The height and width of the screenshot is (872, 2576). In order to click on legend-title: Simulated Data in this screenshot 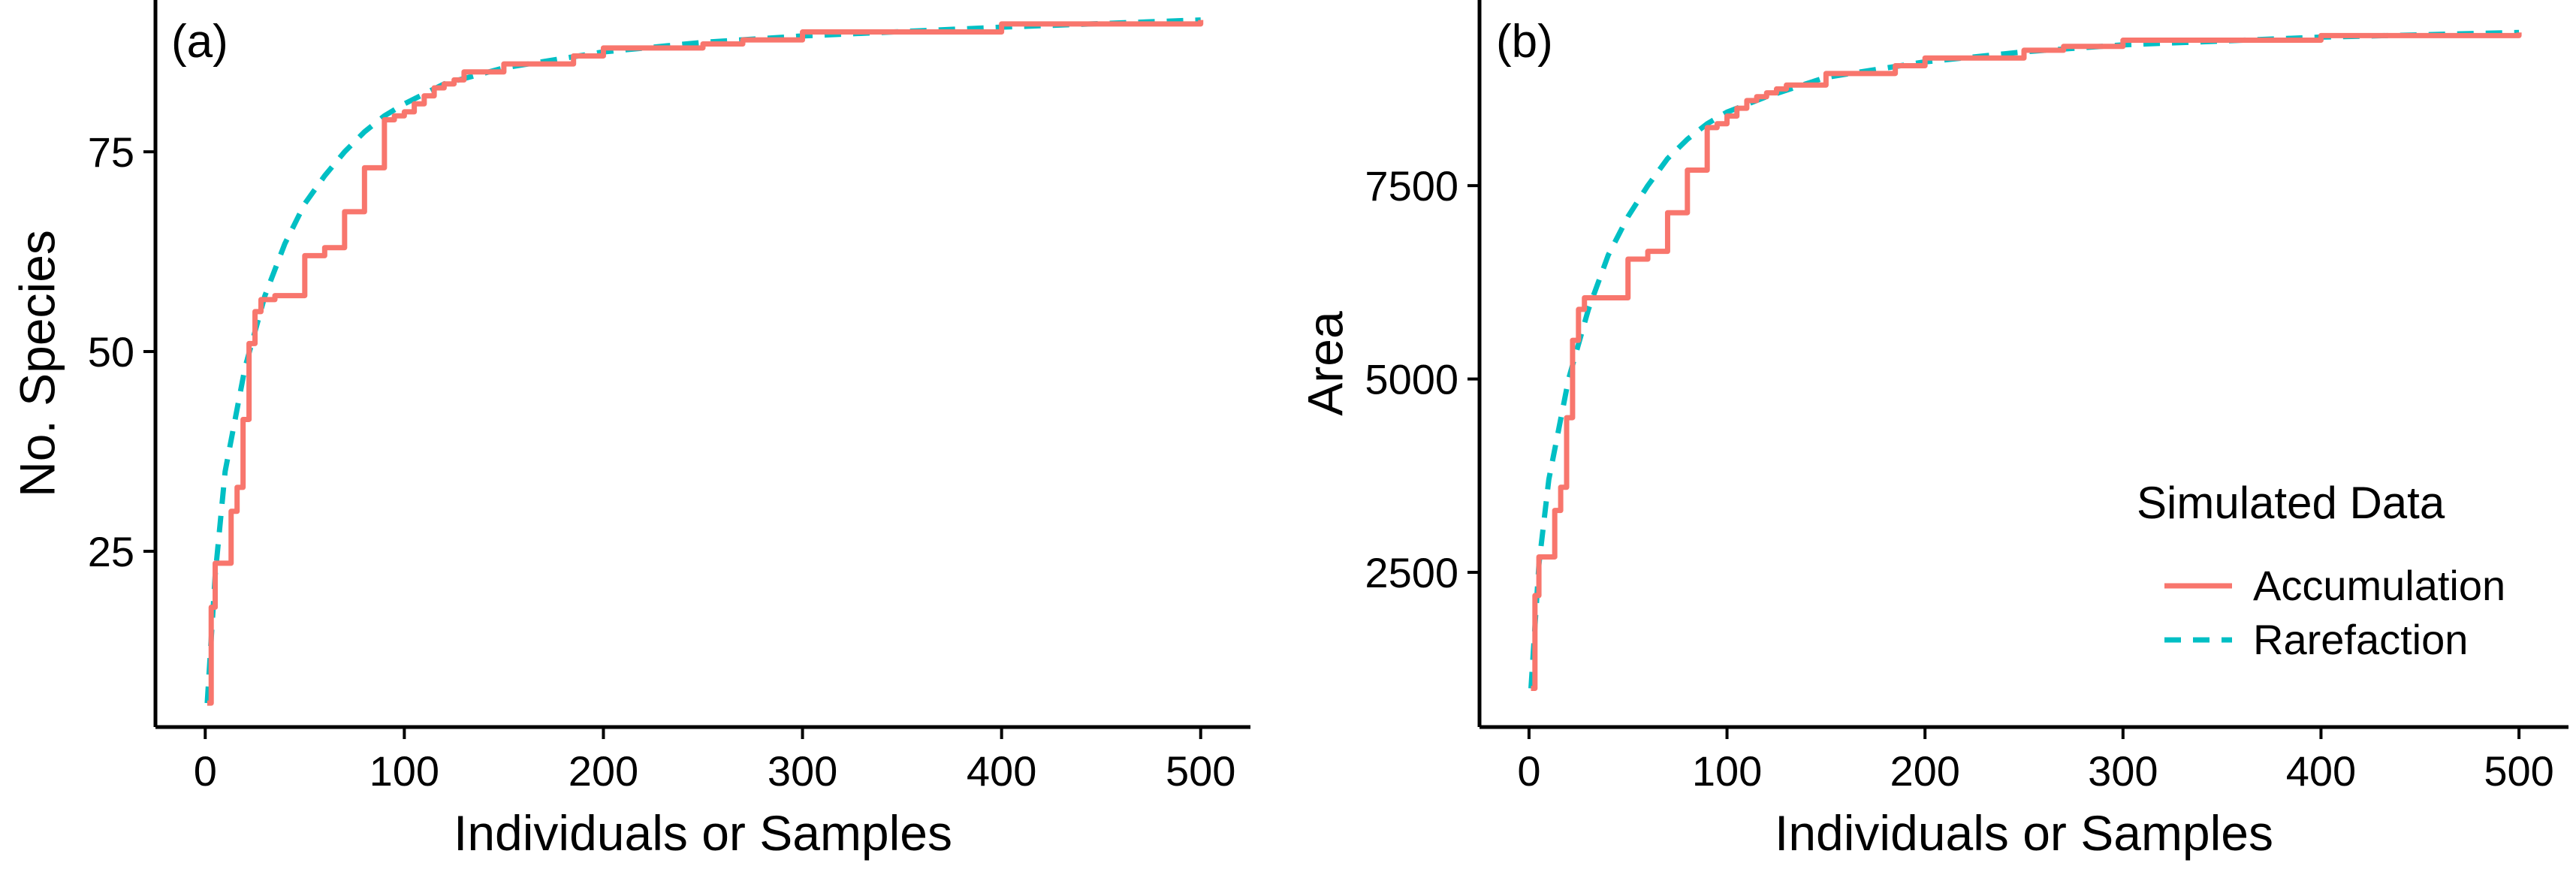, I will do `click(2291, 503)`.